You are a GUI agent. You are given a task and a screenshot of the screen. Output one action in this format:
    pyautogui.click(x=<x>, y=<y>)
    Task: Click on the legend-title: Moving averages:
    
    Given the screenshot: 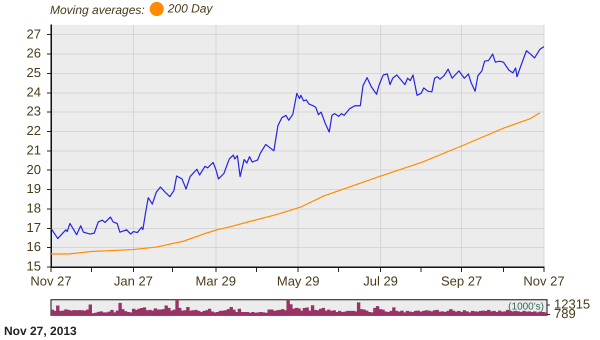 What is the action you would take?
    pyautogui.click(x=97, y=10)
    